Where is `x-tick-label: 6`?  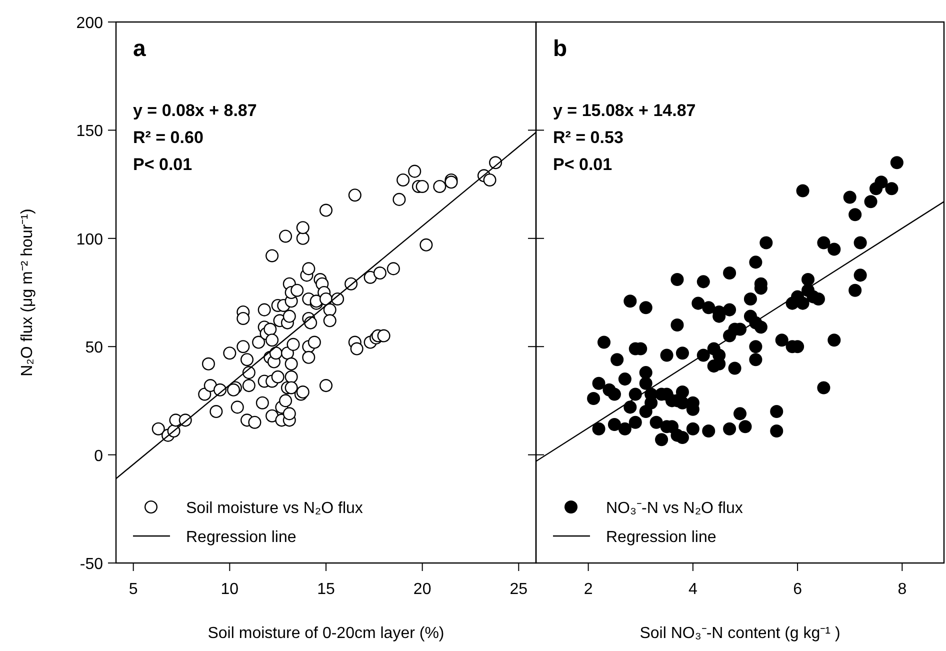 x-tick-label: 6 is located at coordinates (797, 589).